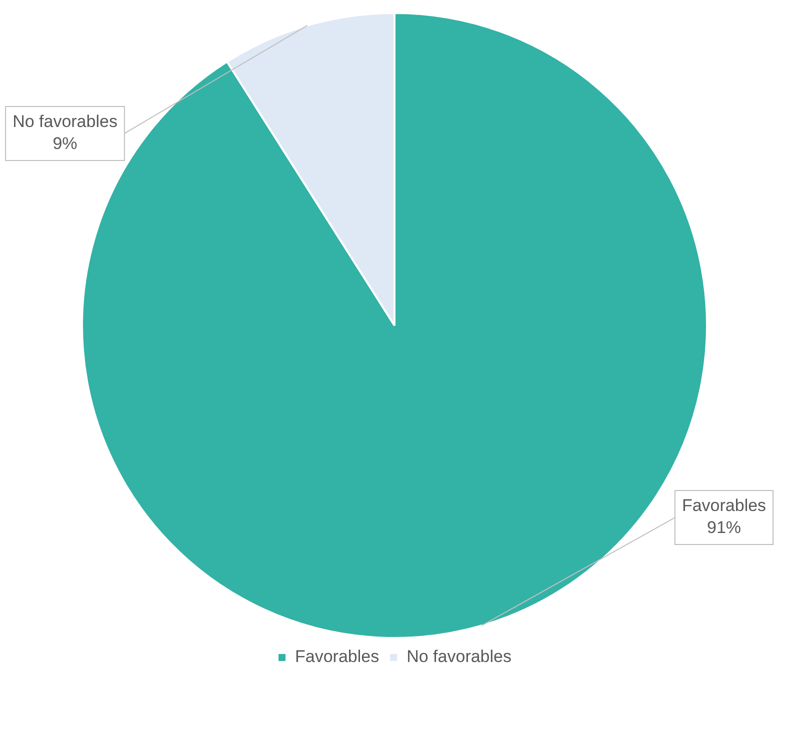 The image size is (789, 736). I want to click on slice-label: Favorables, so click(724, 506).